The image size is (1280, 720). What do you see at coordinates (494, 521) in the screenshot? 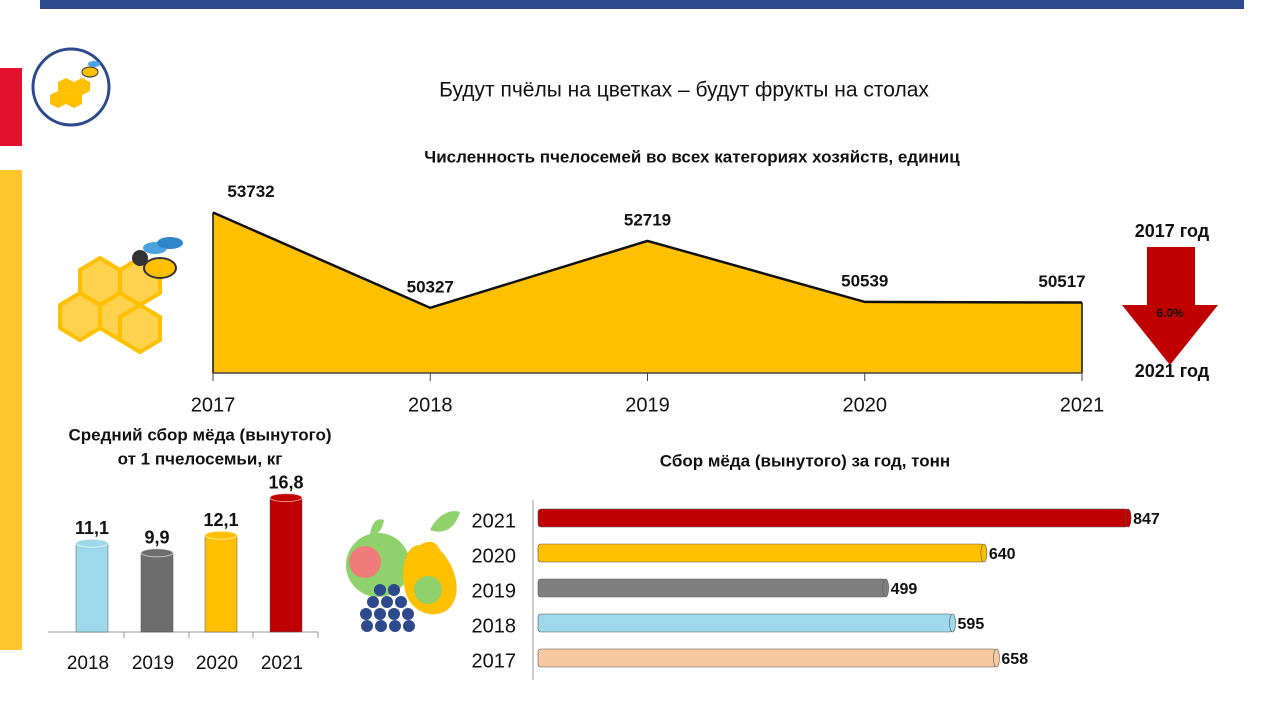
I see `y-tick-label: 2021` at bounding box center [494, 521].